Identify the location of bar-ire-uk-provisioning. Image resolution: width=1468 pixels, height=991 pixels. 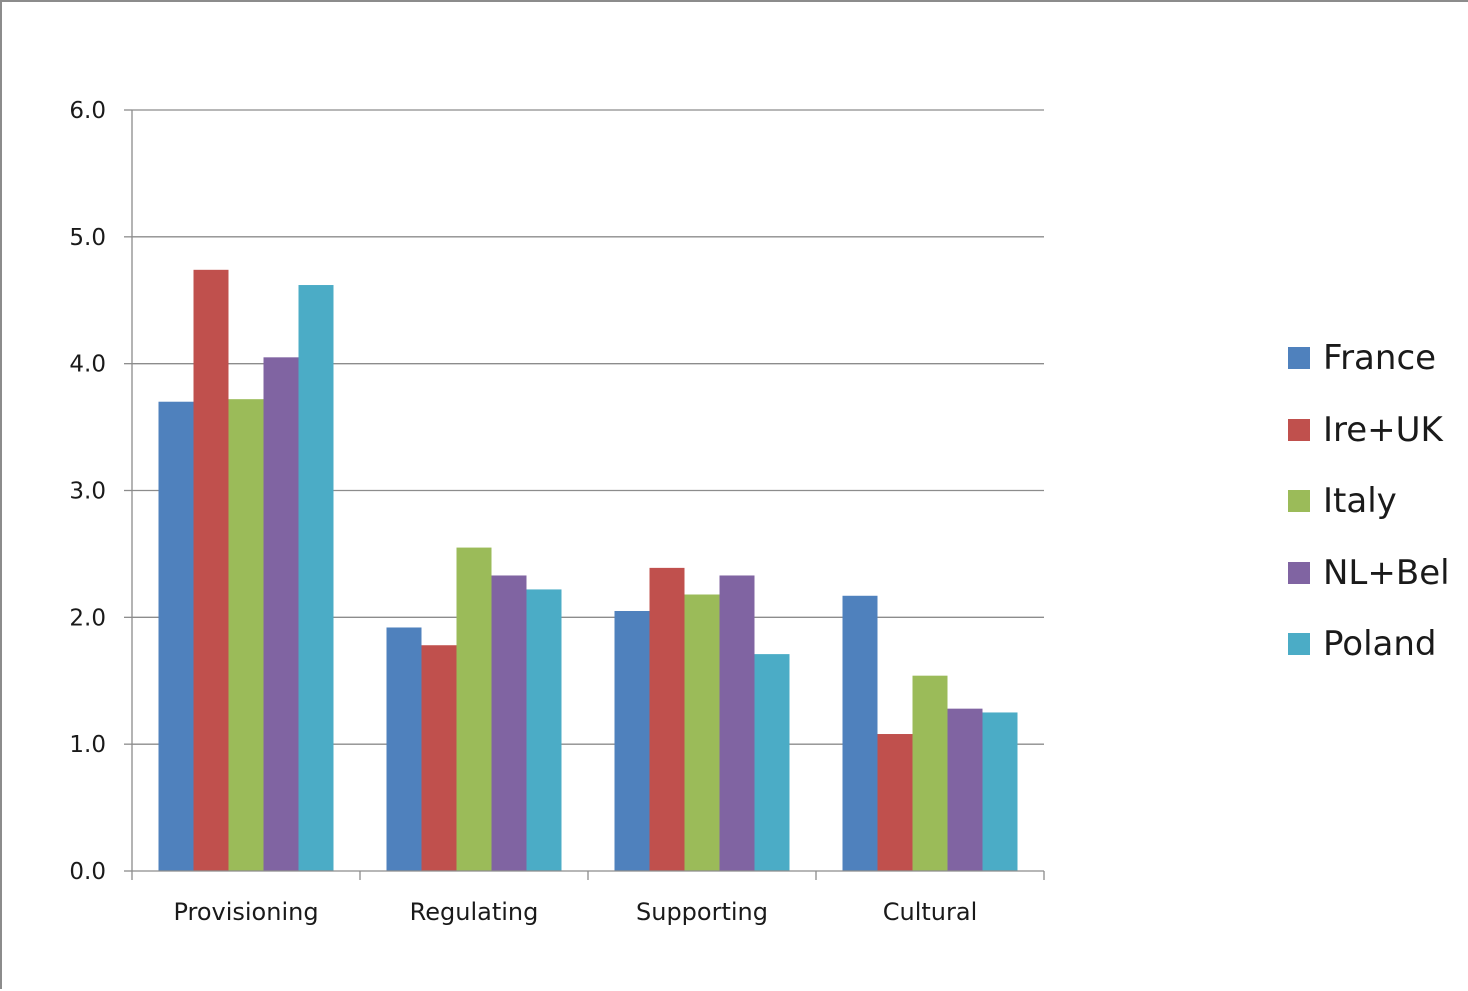
(211, 570).